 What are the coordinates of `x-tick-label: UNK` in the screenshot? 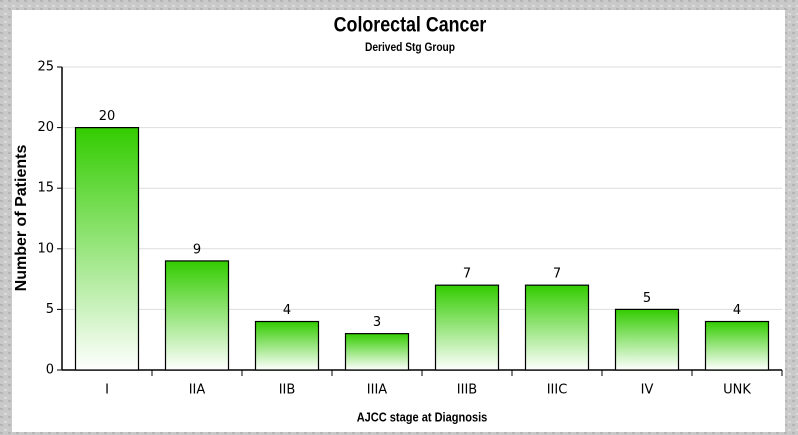 It's located at (737, 390).